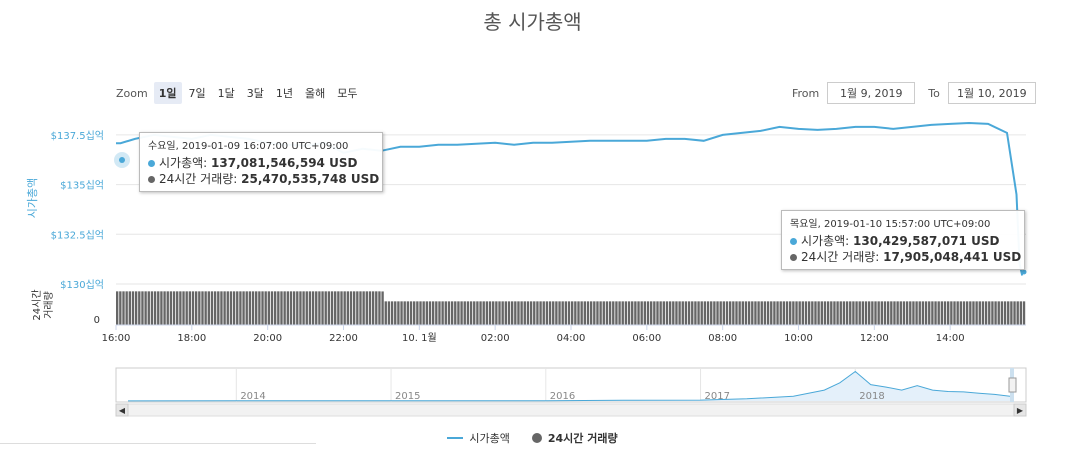  What do you see at coordinates (196, 179) in the screenshot?
I see `tooltip-left-vol-label: 24시간 거래량` at bounding box center [196, 179].